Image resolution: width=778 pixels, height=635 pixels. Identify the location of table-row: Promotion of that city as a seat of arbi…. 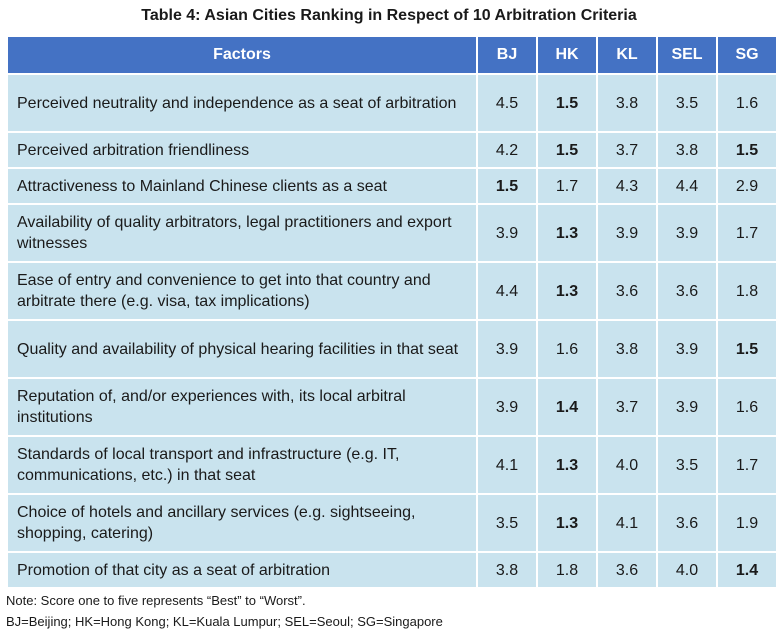
(392, 570).